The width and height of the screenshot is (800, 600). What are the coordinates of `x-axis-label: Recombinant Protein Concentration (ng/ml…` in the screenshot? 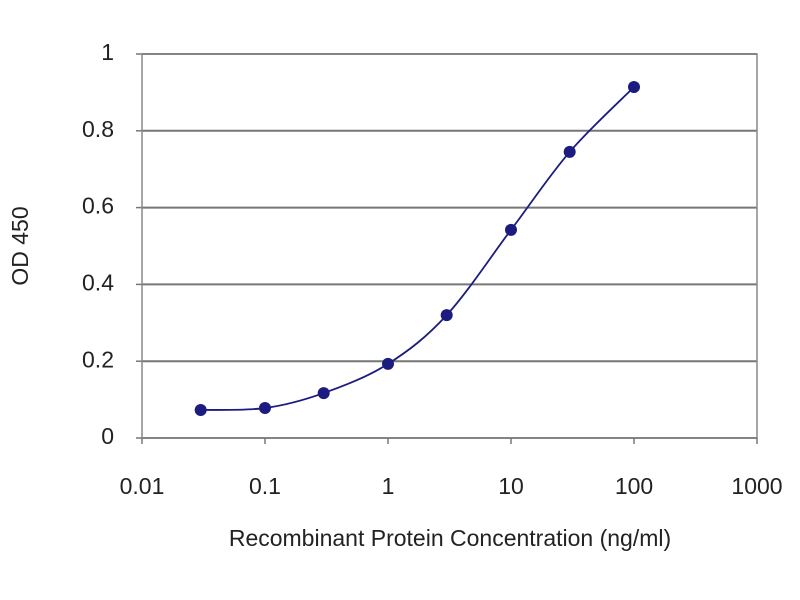 It's located at (450, 538).